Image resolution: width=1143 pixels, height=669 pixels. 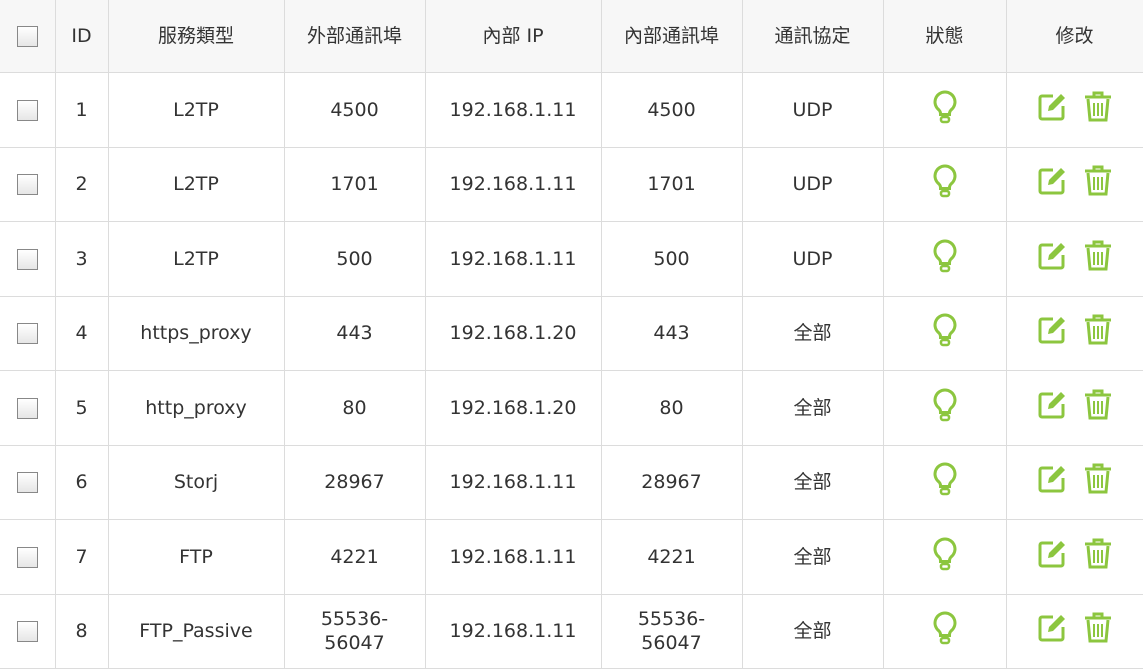 What do you see at coordinates (671, 631) in the screenshot?
I see `cell-int-port: 55536- 56047` at bounding box center [671, 631].